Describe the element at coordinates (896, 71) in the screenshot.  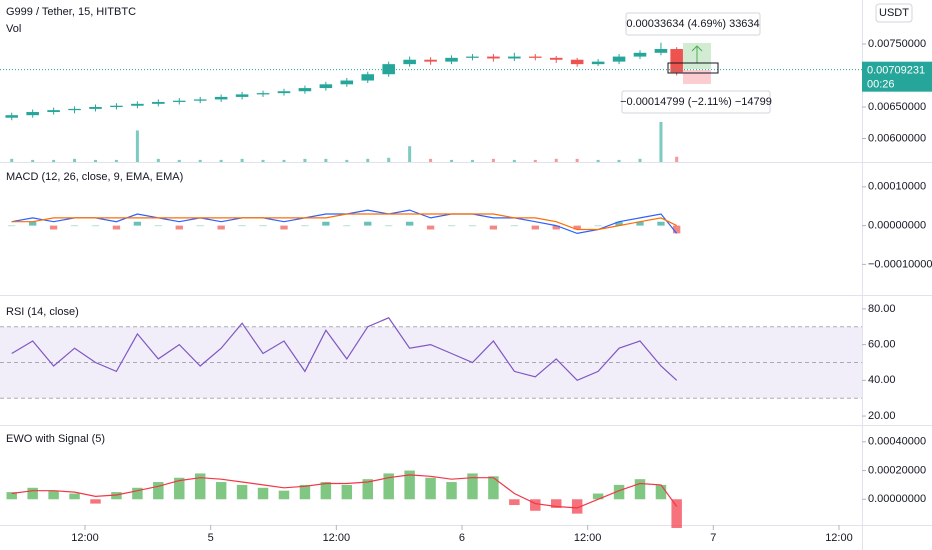
I see `last-price-label: 0.00709231` at that location.